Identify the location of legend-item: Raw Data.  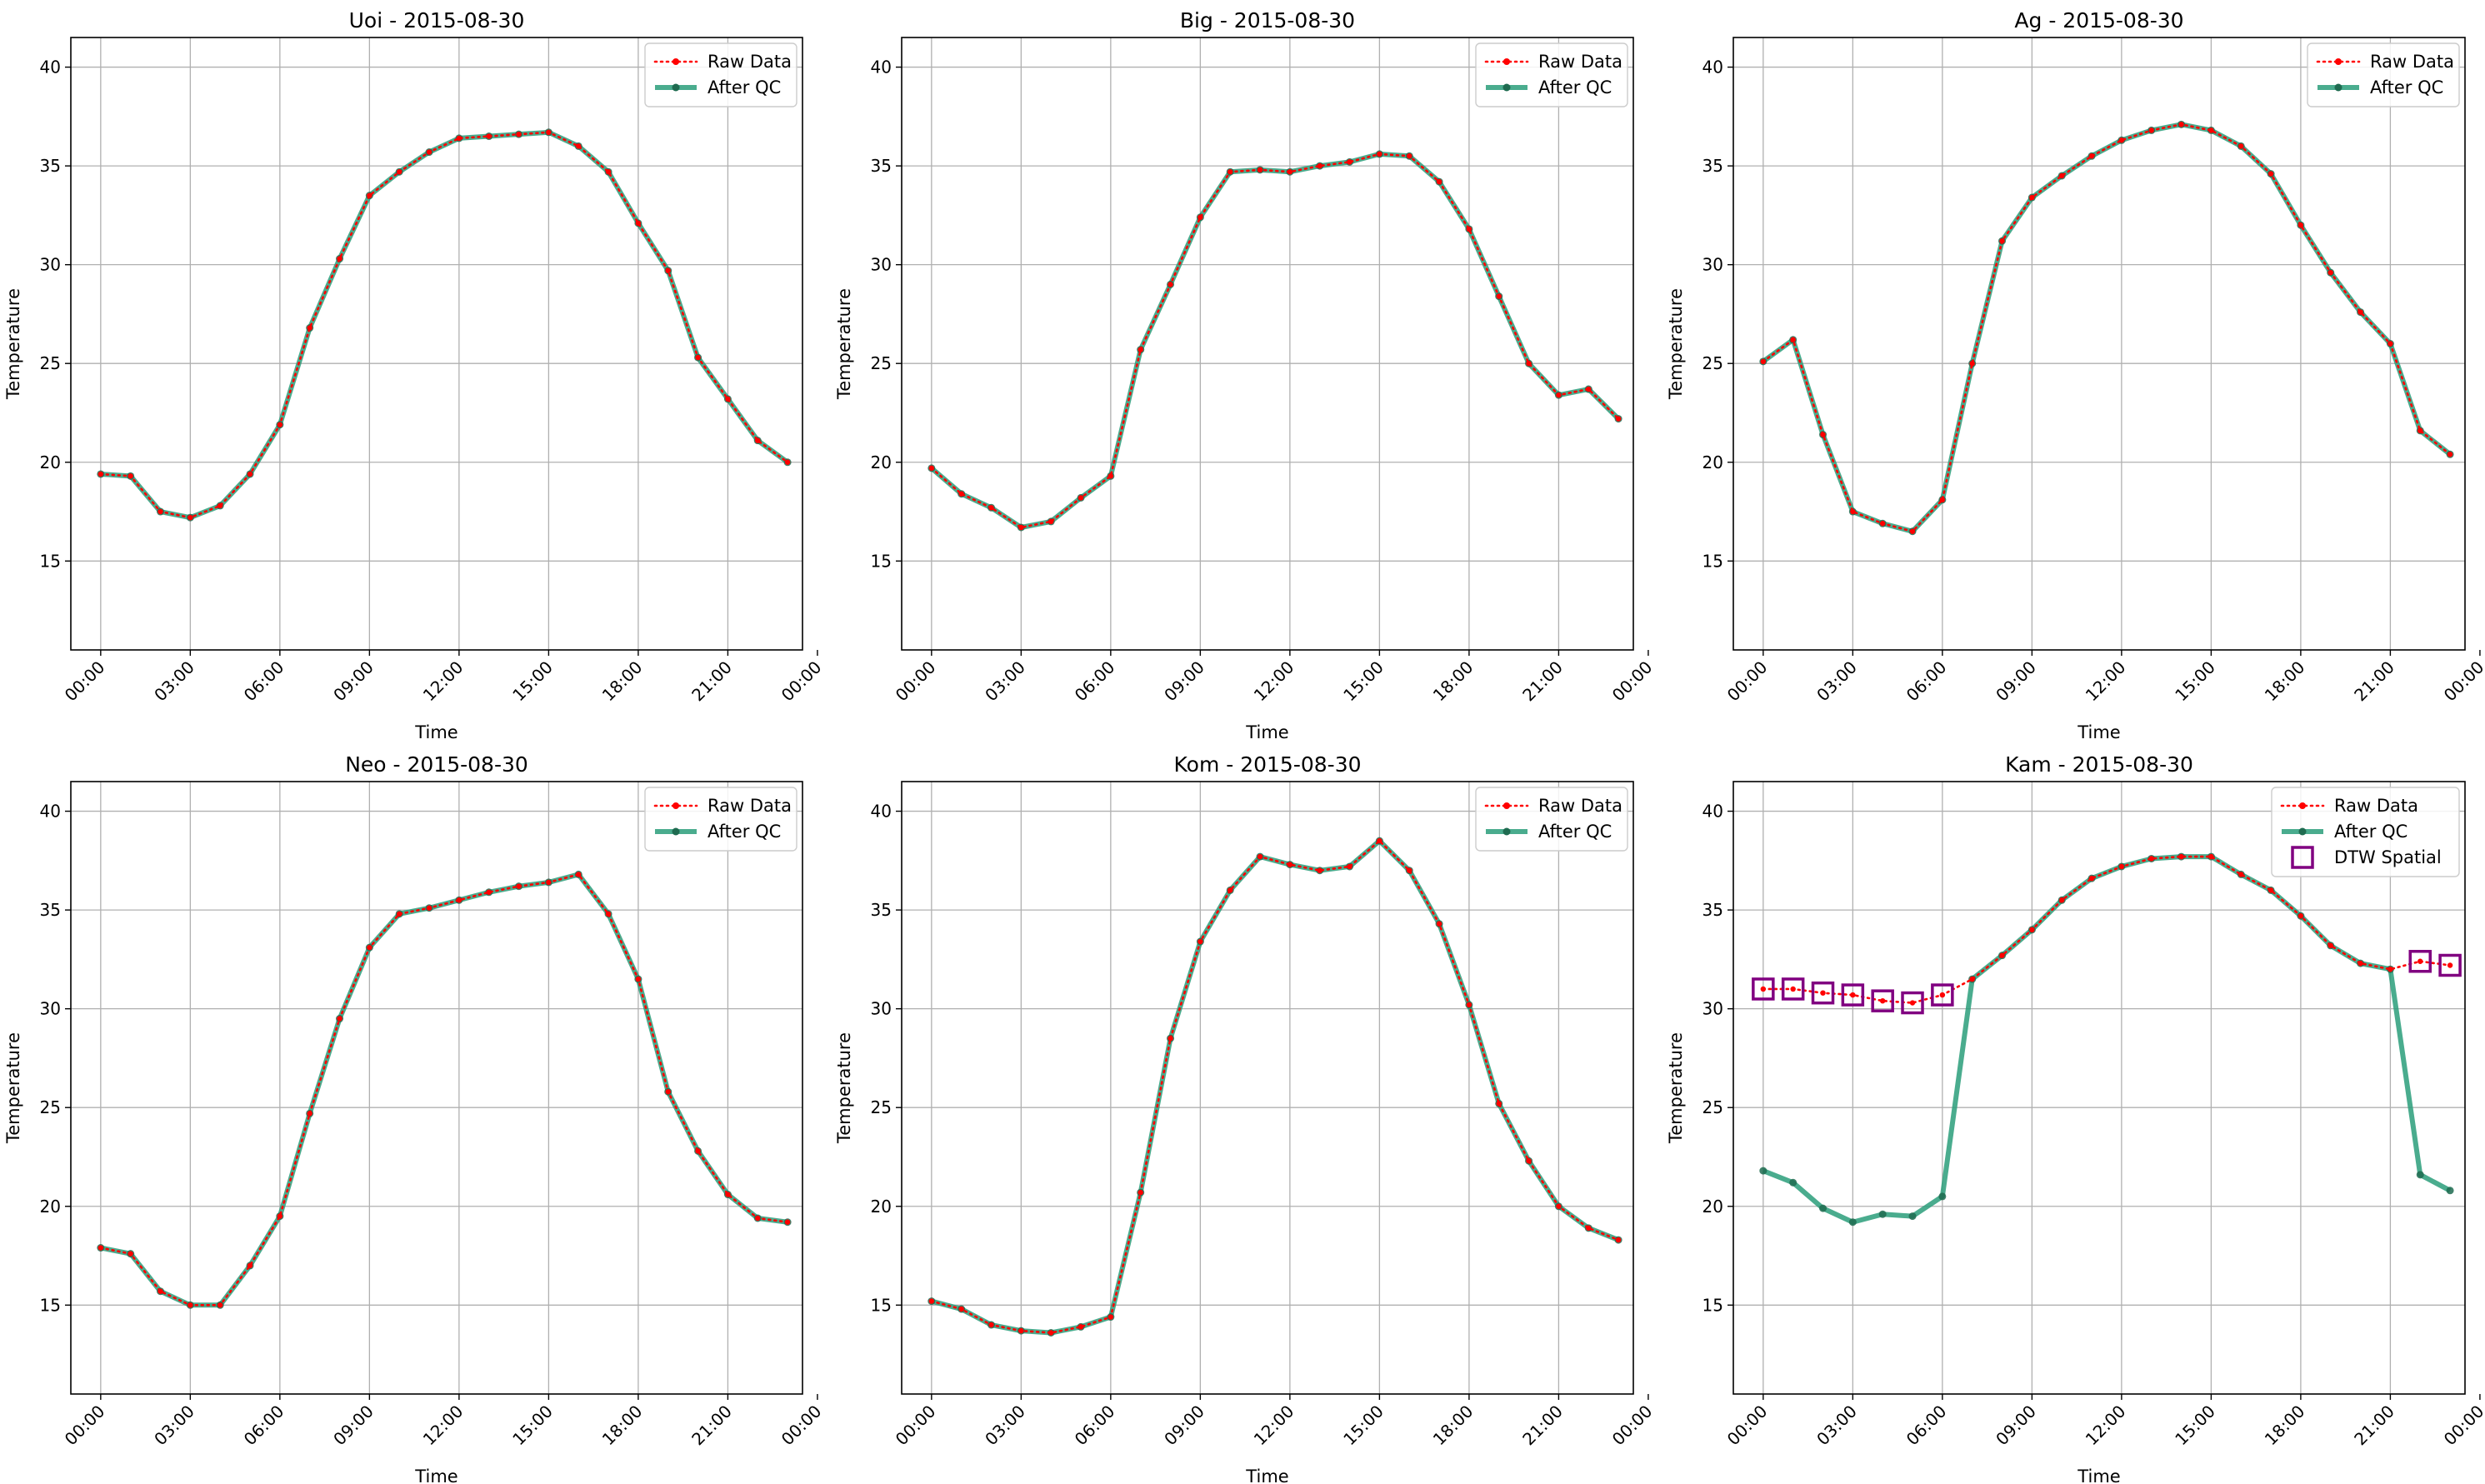
(1553, 806).